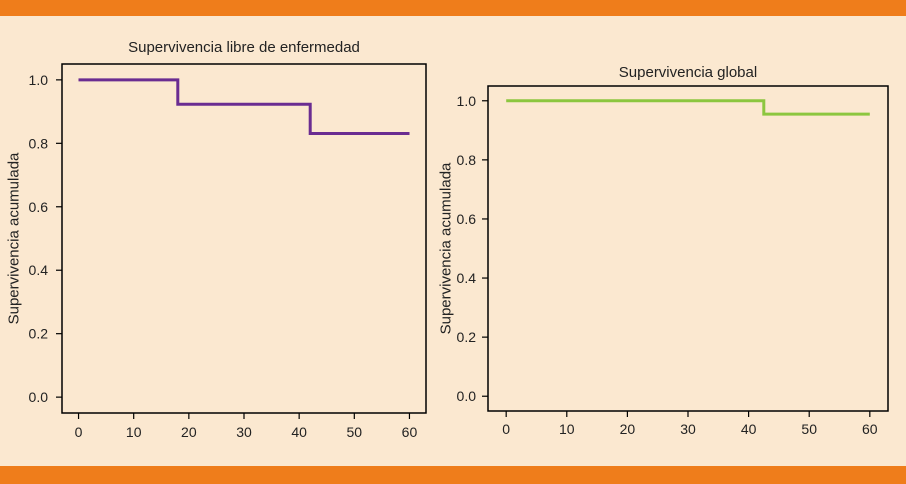 The height and width of the screenshot is (484, 906). Describe the element at coordinates (453, 475) in the screenshot. I see `bottom-orange-band` at that location.